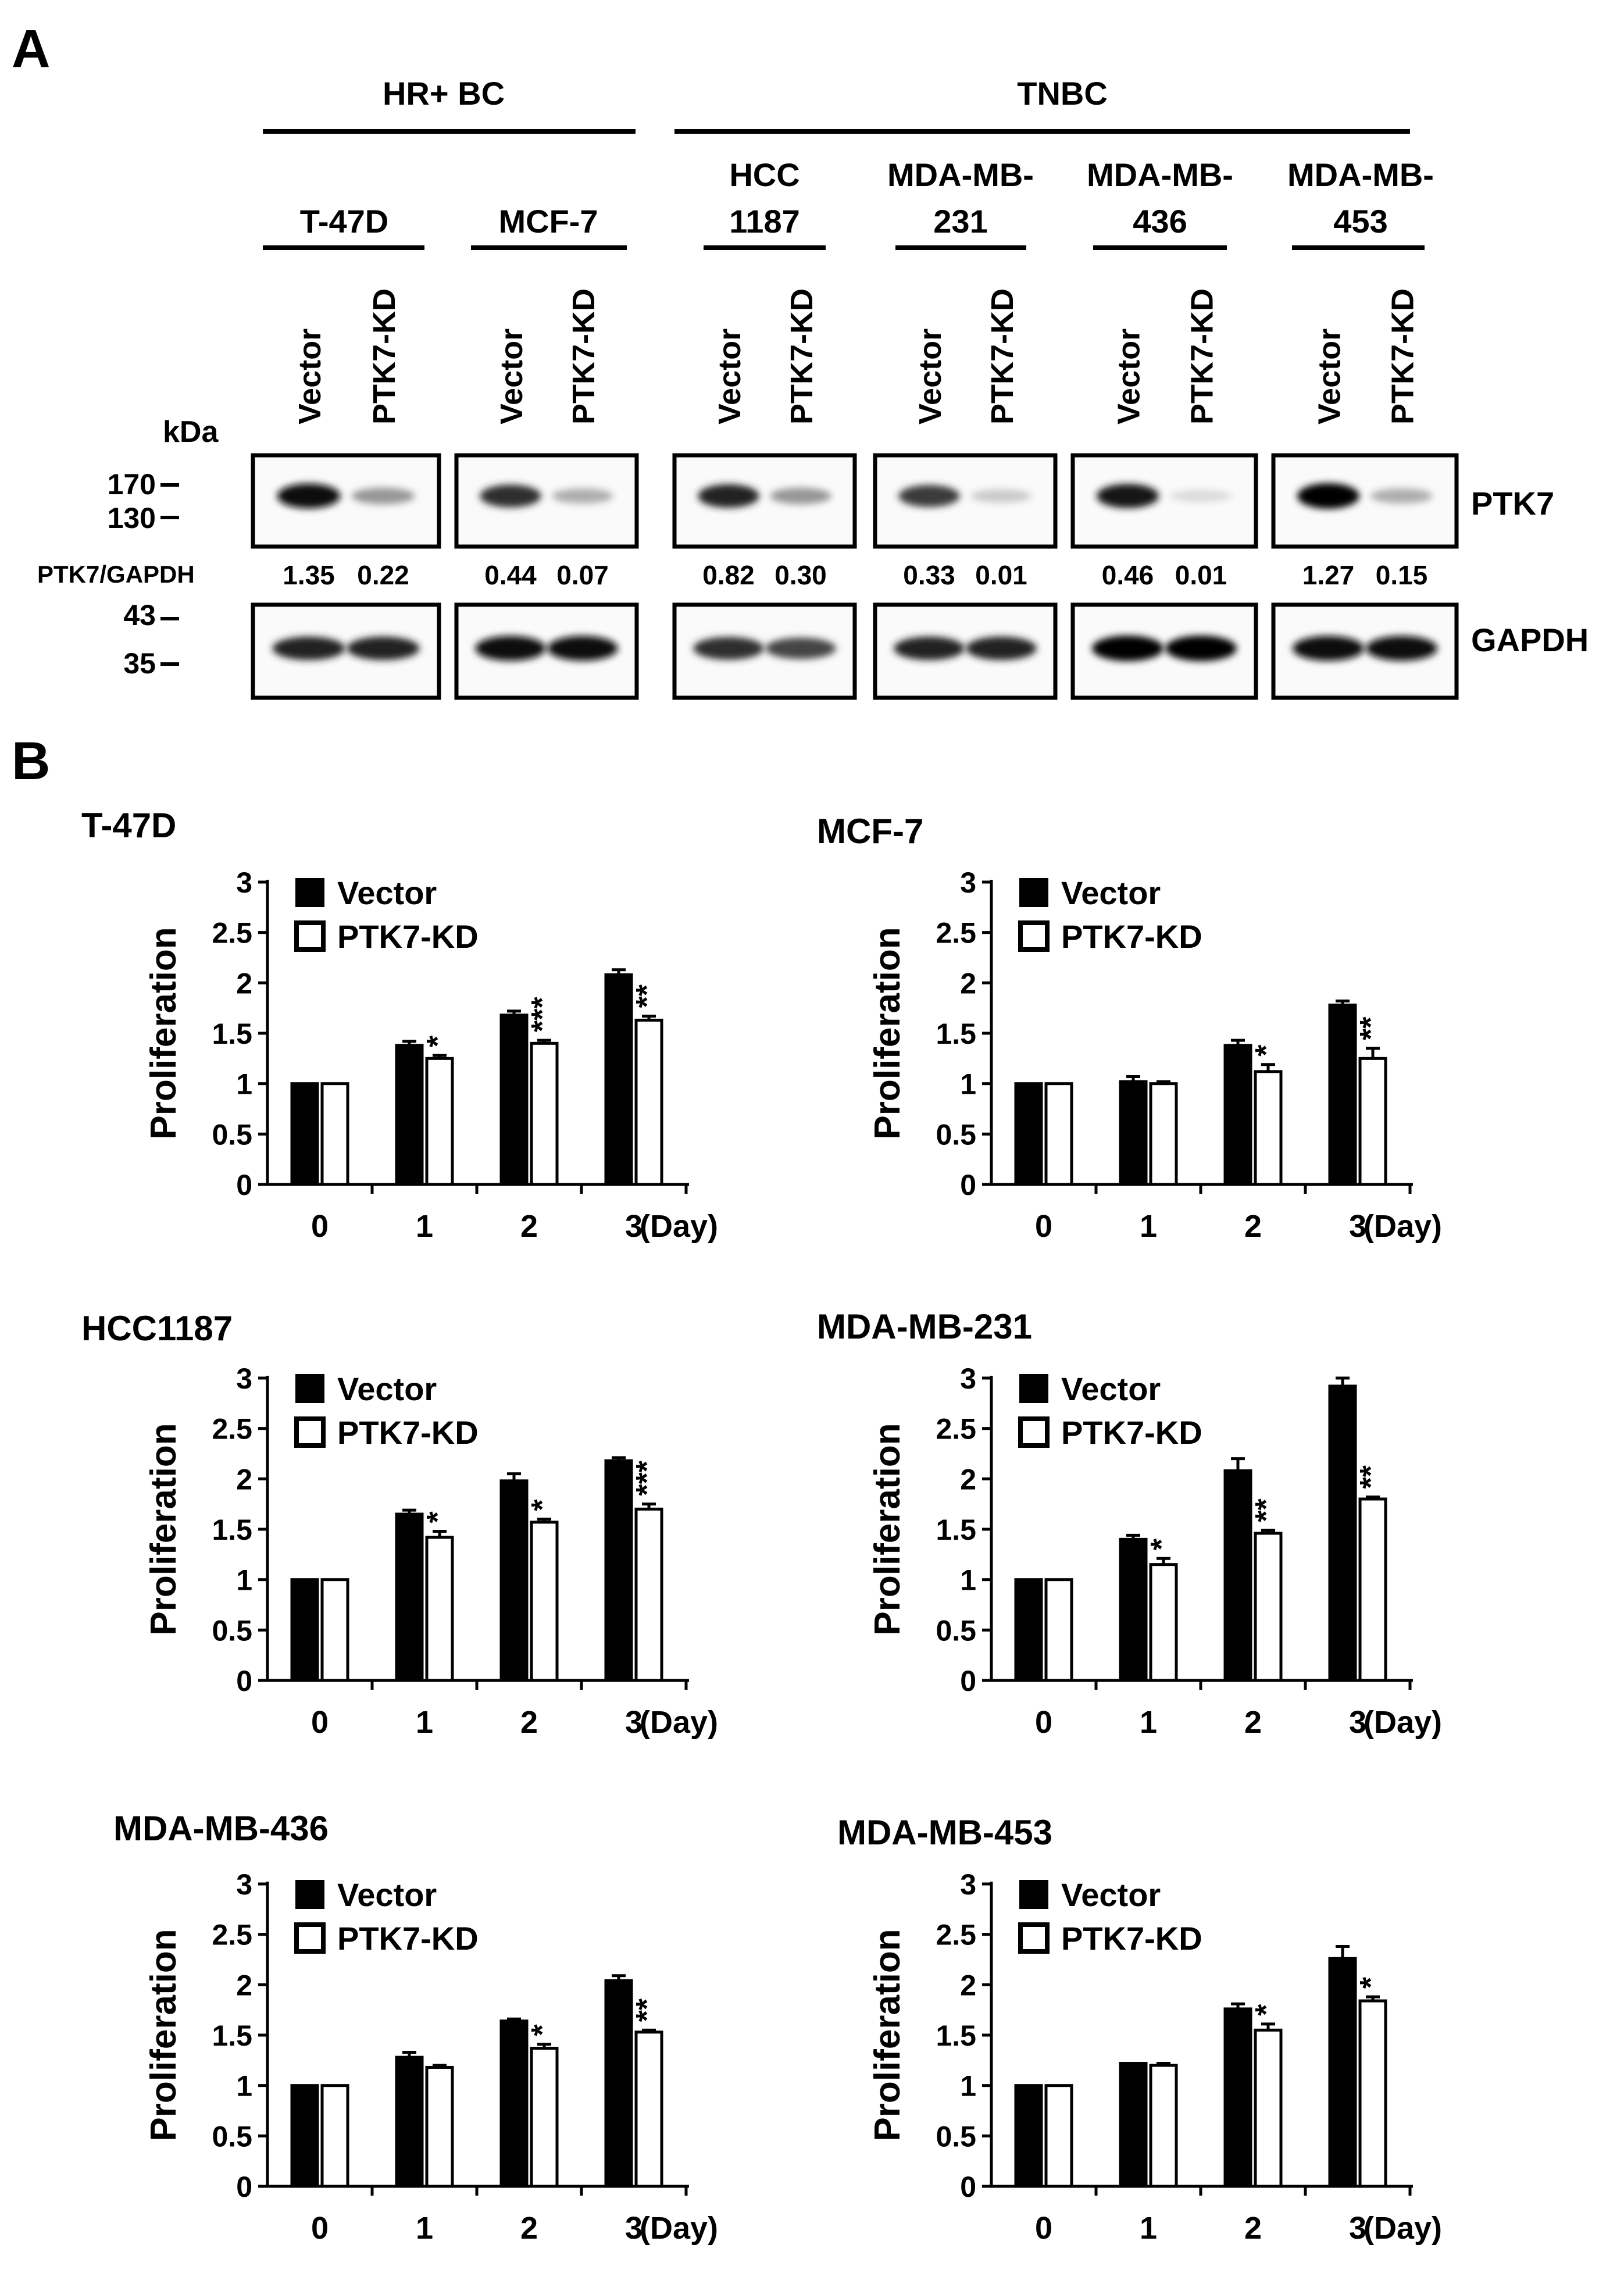  I want to click on x-tick-label: 0, so click(1043, 1722).